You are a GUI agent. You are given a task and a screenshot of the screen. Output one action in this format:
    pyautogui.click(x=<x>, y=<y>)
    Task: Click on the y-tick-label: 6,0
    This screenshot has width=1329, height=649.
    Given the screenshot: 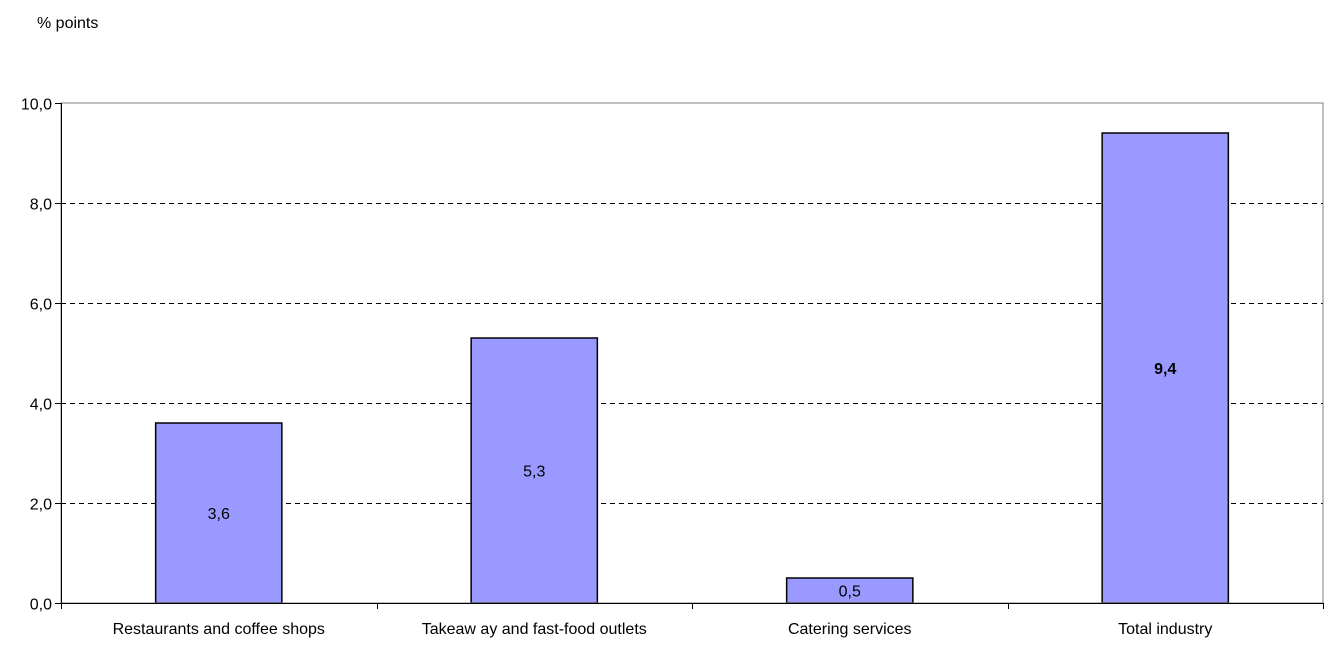 What is the action you would take?
    pyautogui.click(x=41, y=305)
    